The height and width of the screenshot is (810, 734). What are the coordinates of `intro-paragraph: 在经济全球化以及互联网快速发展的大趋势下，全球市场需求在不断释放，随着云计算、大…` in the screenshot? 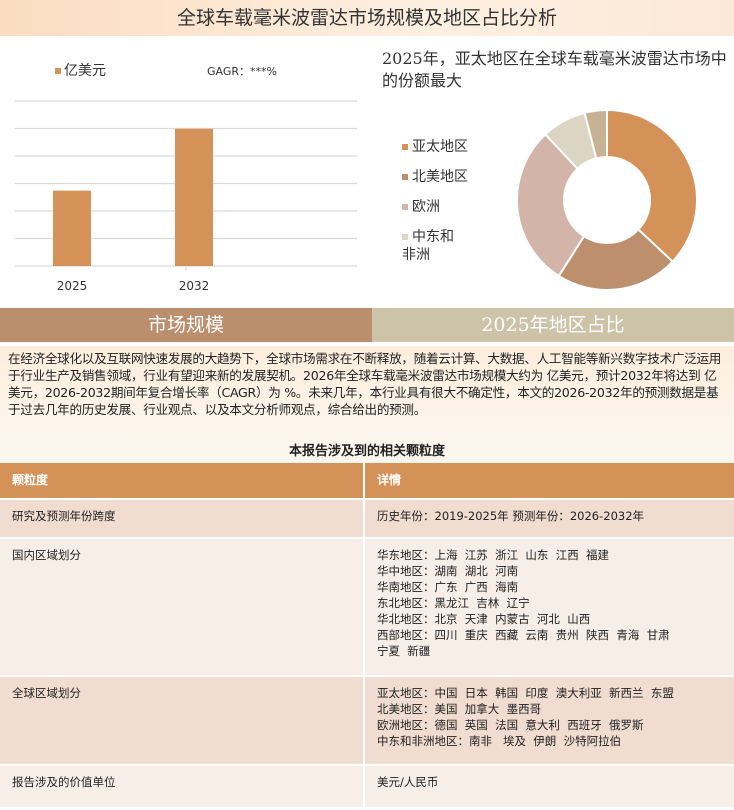 It's located at (367, 393).